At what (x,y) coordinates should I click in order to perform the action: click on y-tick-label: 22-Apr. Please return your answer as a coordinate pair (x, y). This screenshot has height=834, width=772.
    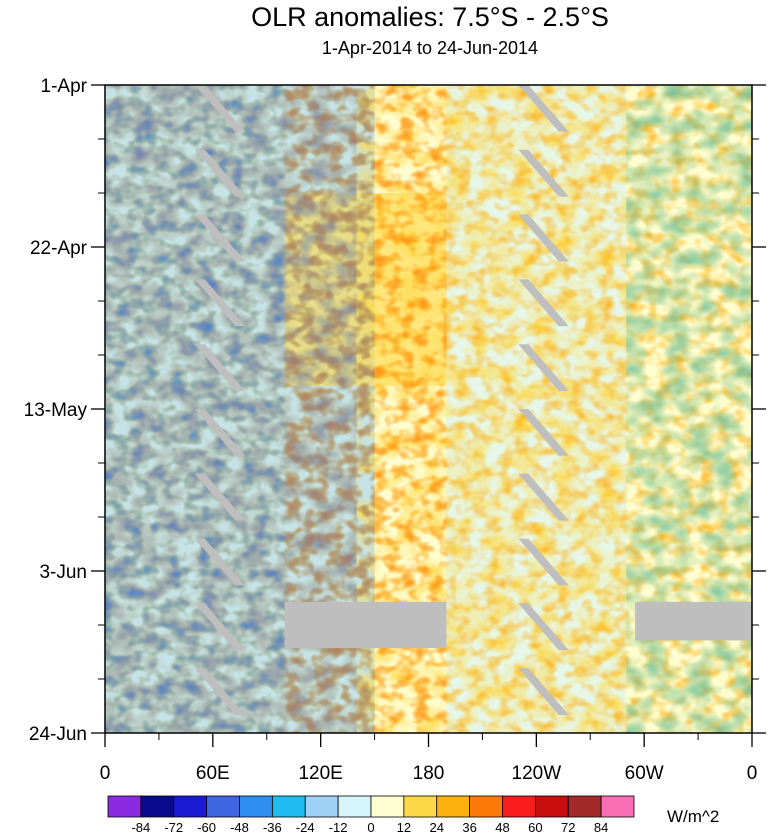
    Looking at the image, I should click on (59, 248).